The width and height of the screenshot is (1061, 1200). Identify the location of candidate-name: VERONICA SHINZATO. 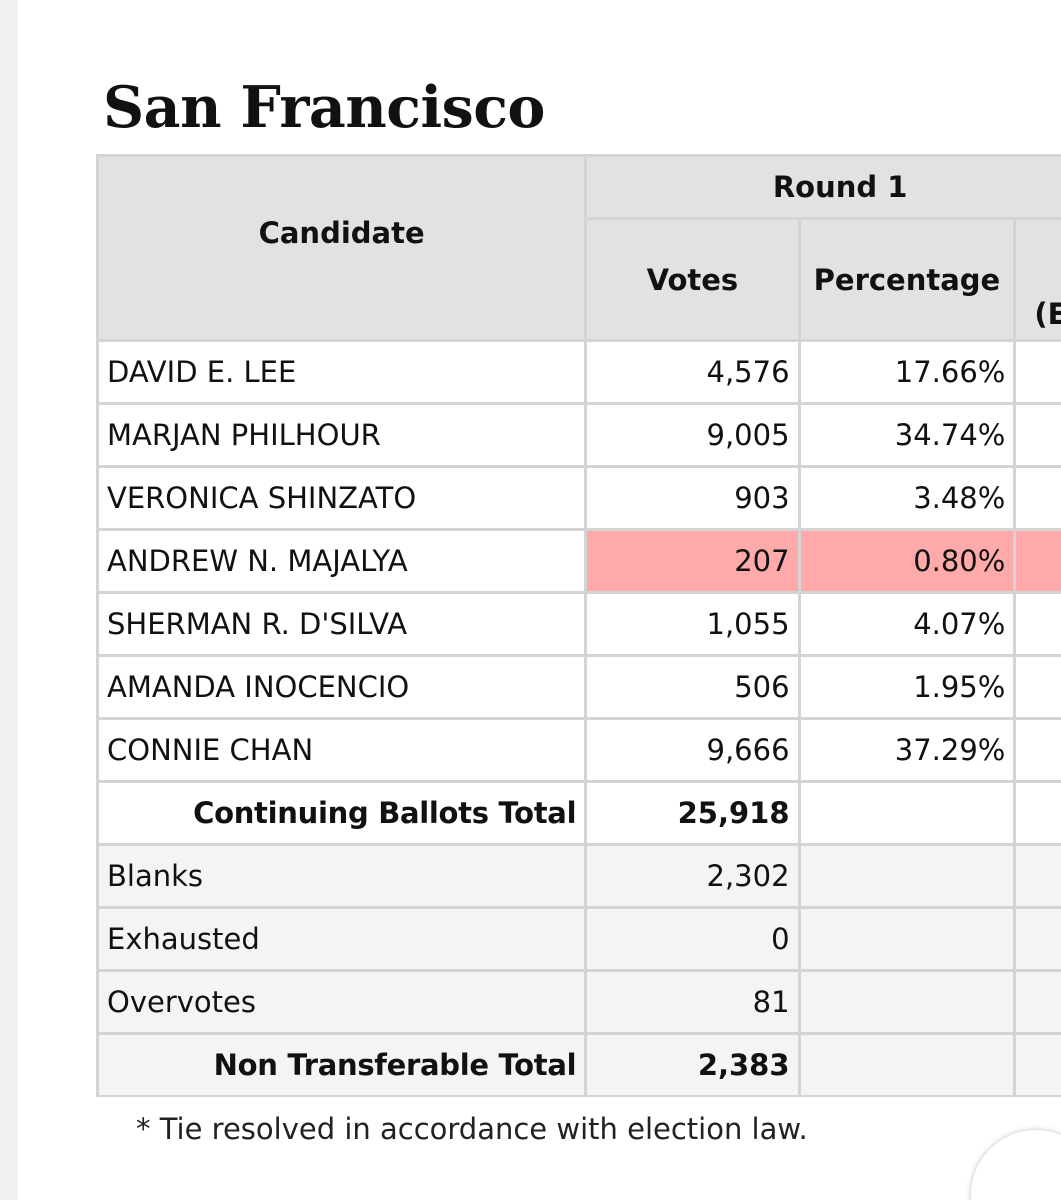
(342, 498).